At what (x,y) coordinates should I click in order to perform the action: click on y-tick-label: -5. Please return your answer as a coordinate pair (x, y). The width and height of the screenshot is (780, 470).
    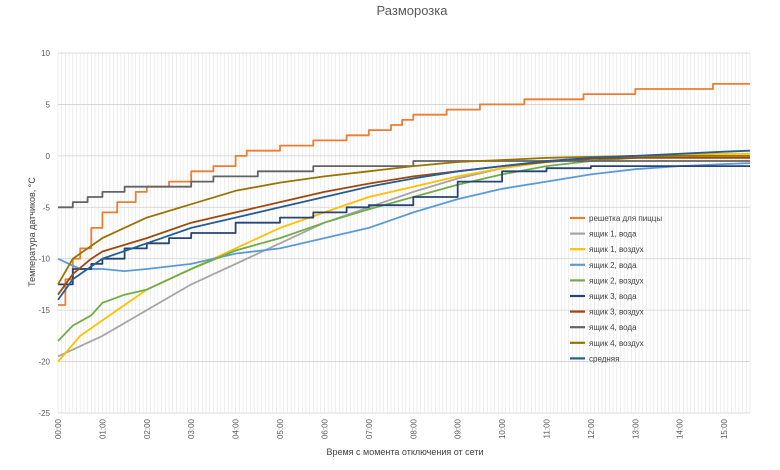
    Looking at the image, I should click on (47, 207).